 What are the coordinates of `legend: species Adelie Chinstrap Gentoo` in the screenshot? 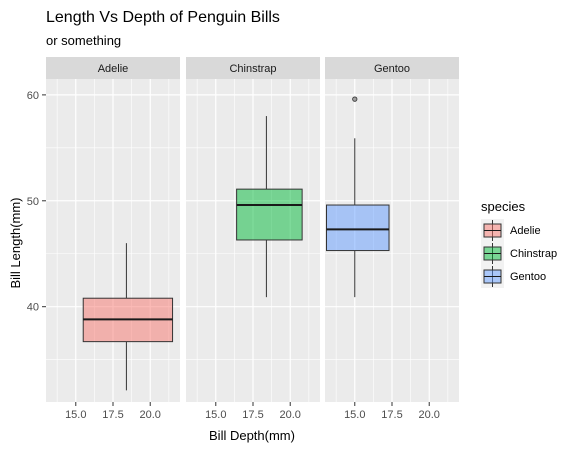 It's located at (519, 243).